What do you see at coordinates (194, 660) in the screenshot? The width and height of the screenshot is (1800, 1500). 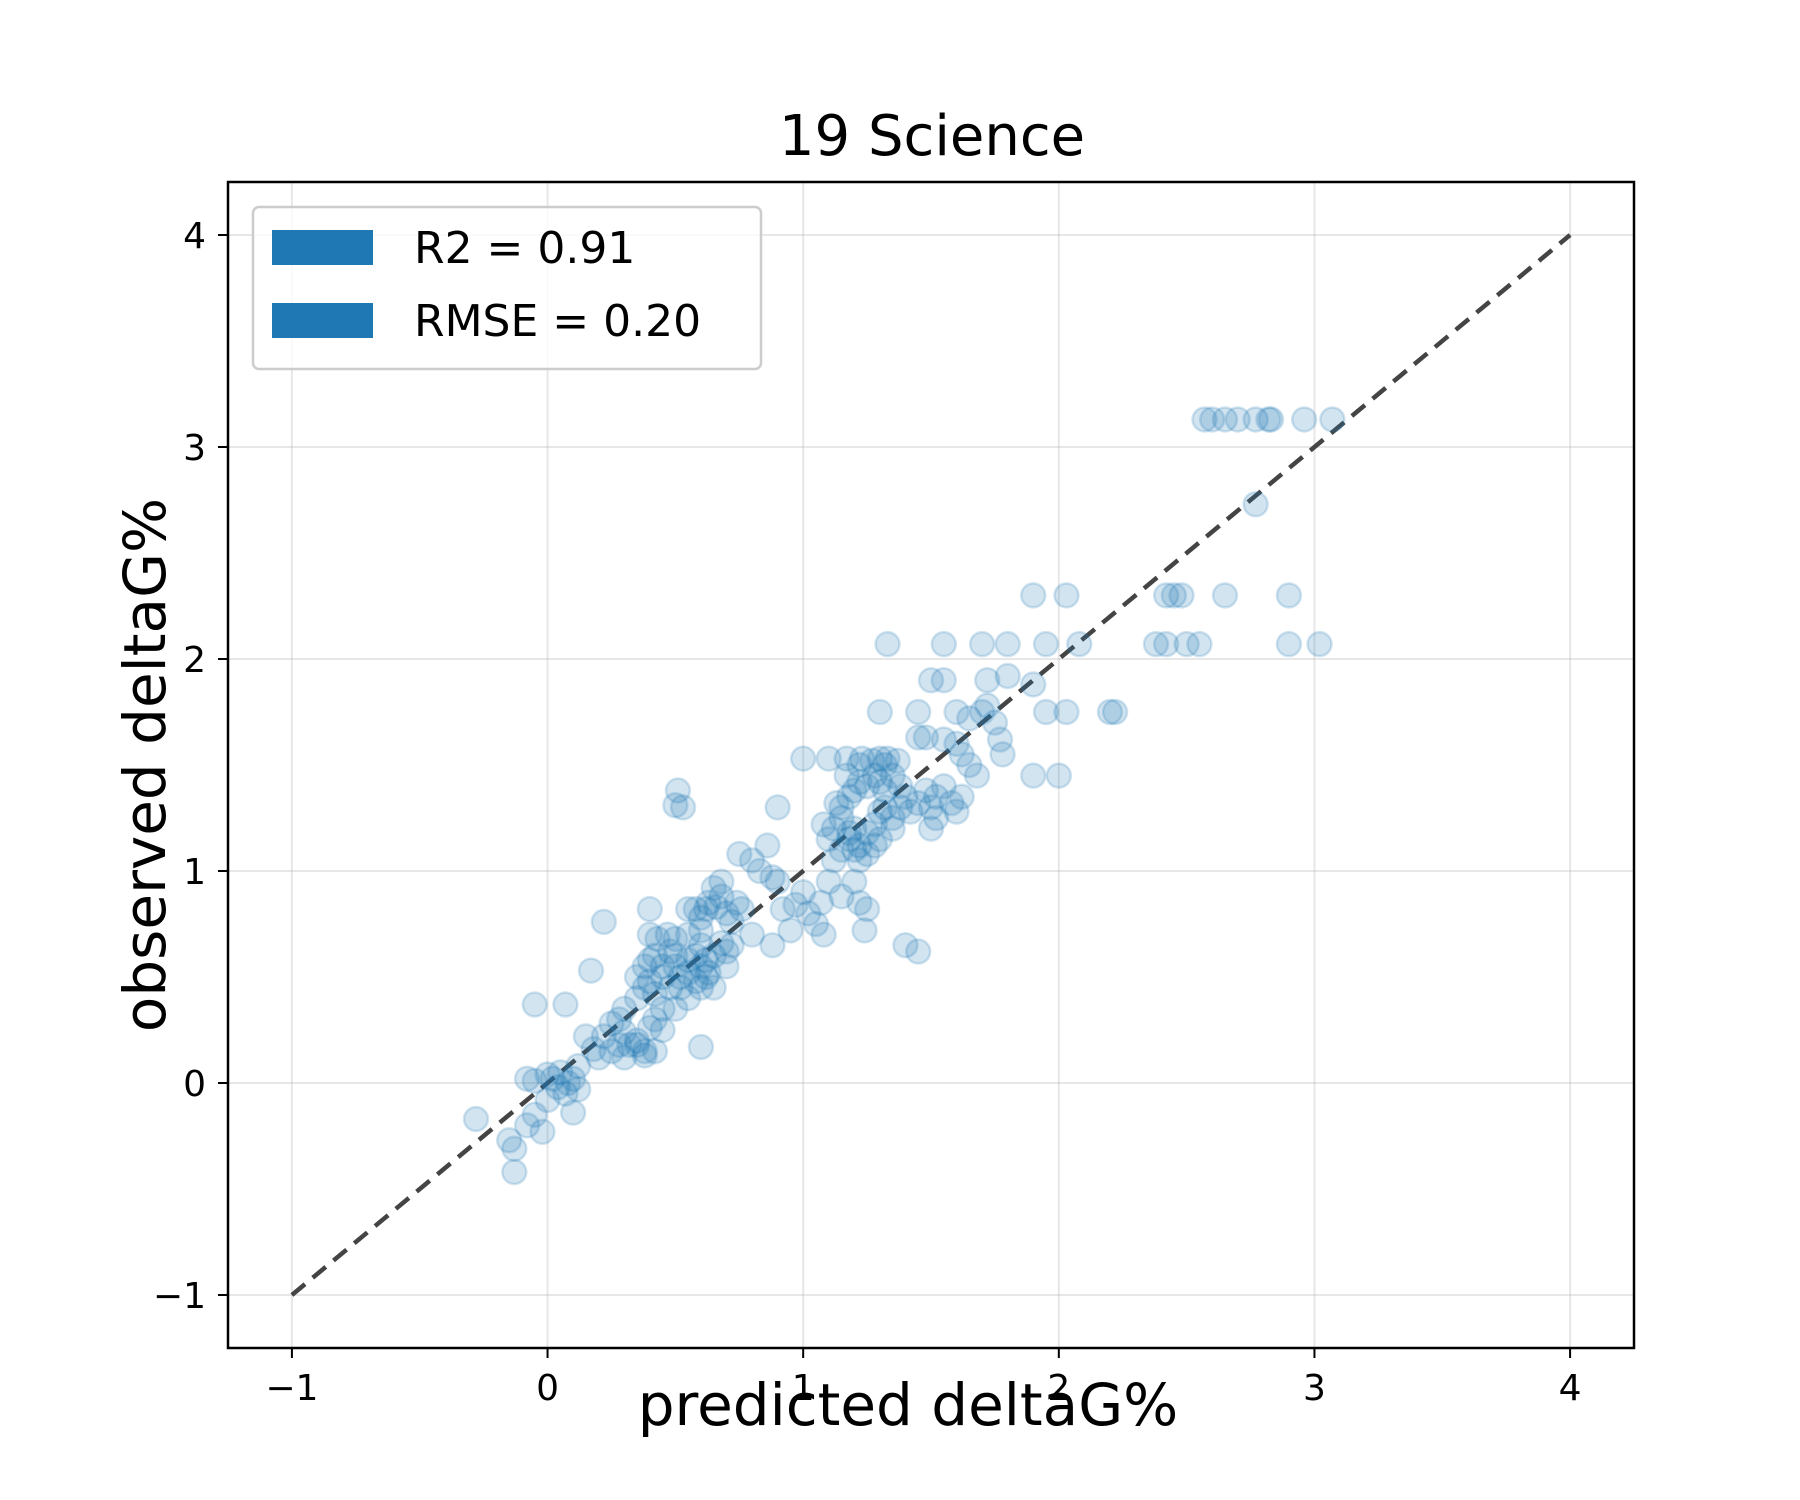 I see `y-tick-label: 2` at bounding box center [194, 660].